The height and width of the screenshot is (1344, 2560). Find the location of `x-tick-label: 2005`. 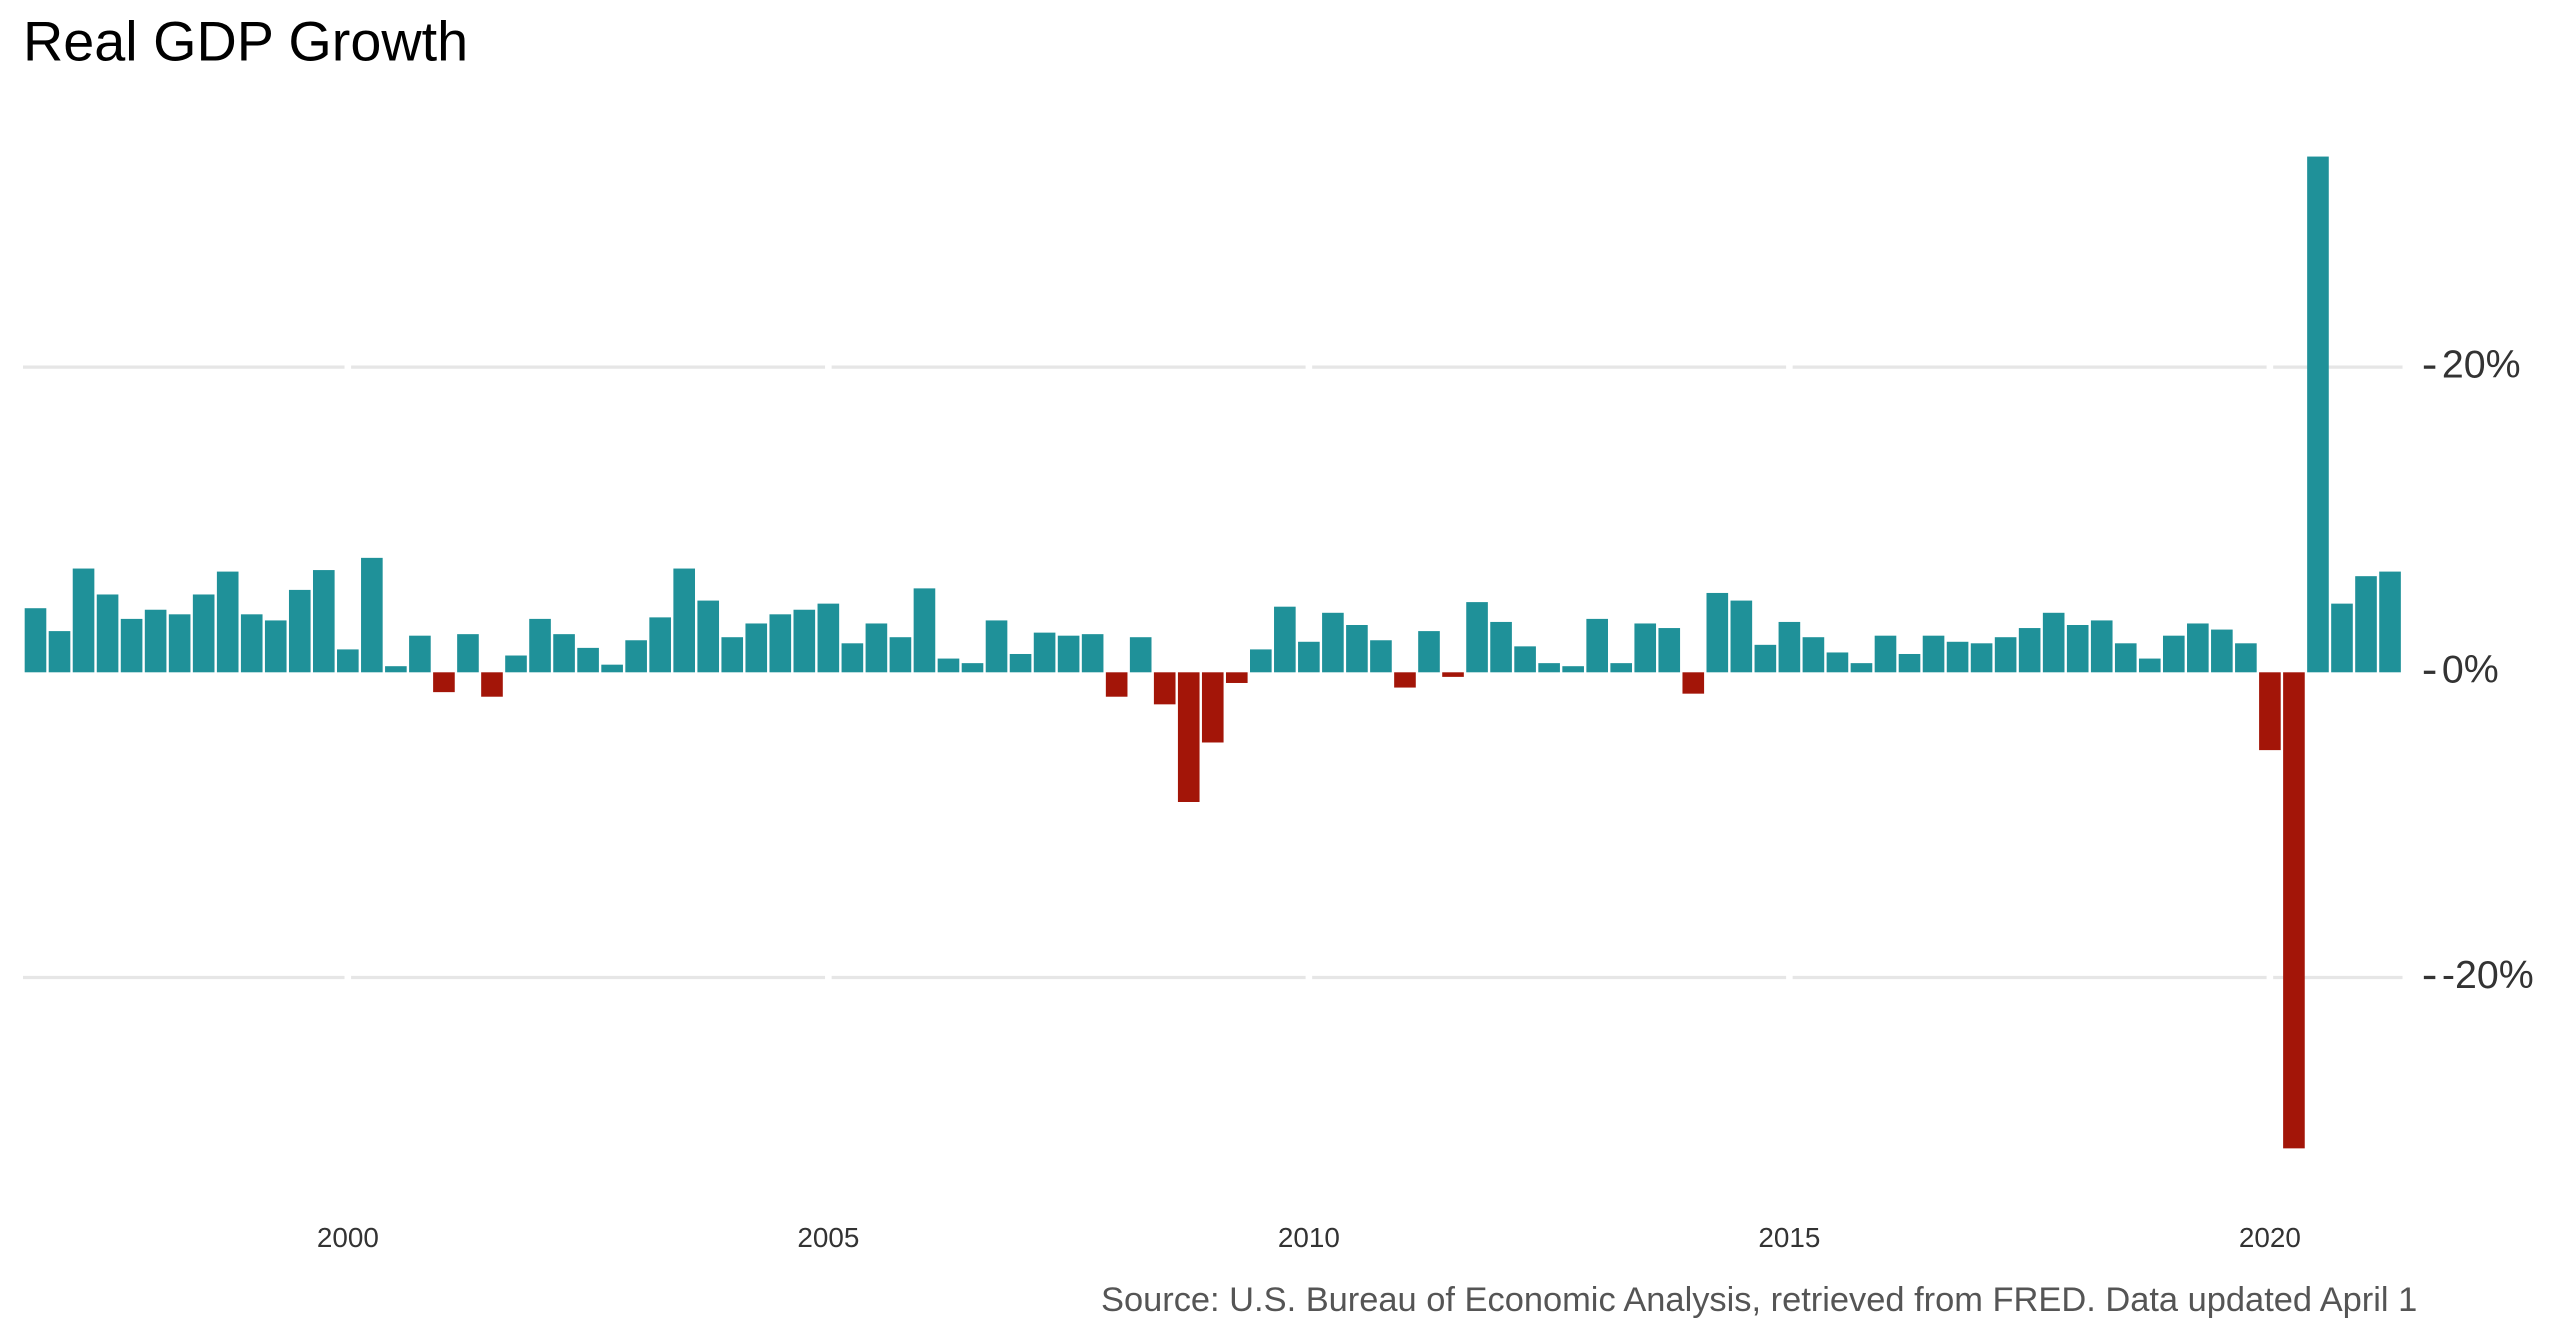

x-tick-label: 2005 is located at coordinates (828, 1237).